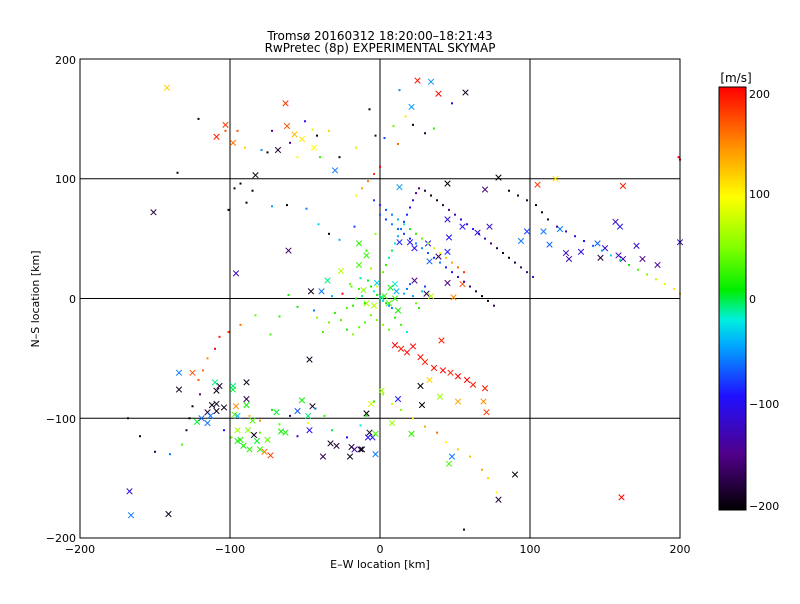  I want to click on colorbar-frame, so click(732, 298).